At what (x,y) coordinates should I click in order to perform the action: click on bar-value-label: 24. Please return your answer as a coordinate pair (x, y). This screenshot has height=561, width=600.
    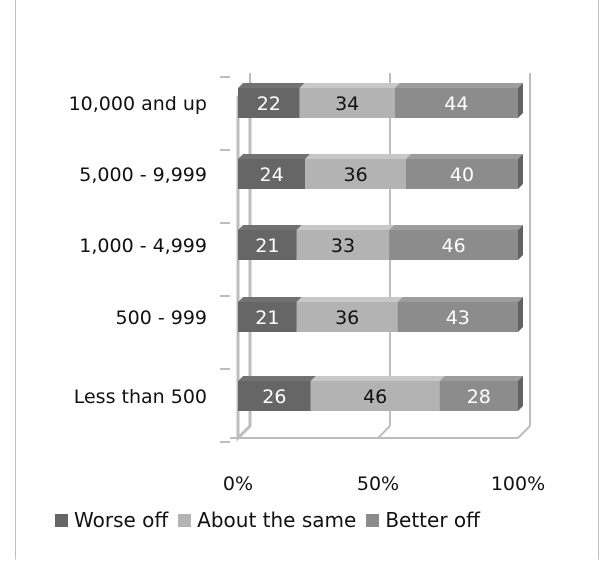
    Looking at the image, I should click on (272, 175).